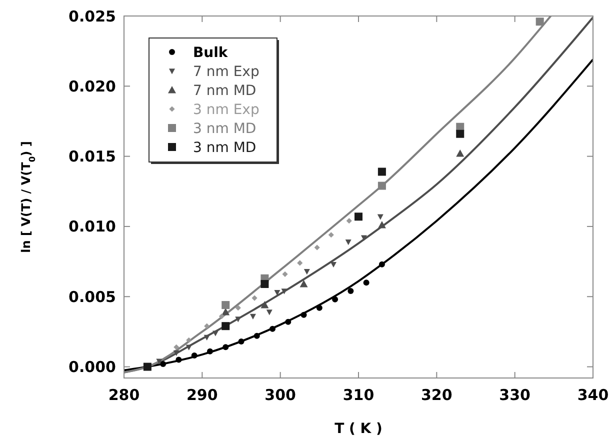 The width and height of the screenshot is (611, 439). I want to click on x-tick-label: 290, so click(202, 395).